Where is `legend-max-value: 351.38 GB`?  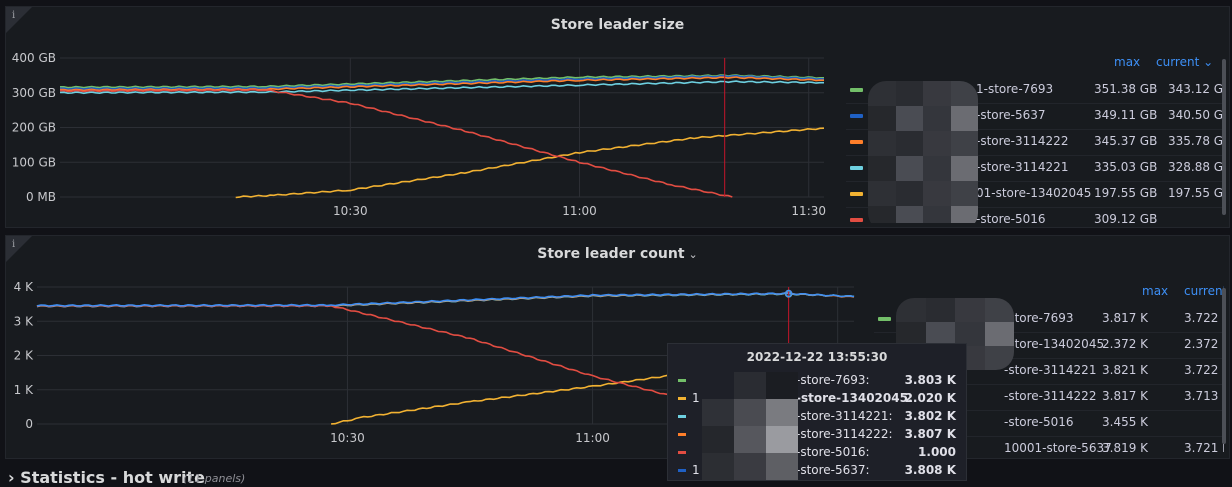 legend-max-value: 351.38 GB is located at coordinates (1126, 89).